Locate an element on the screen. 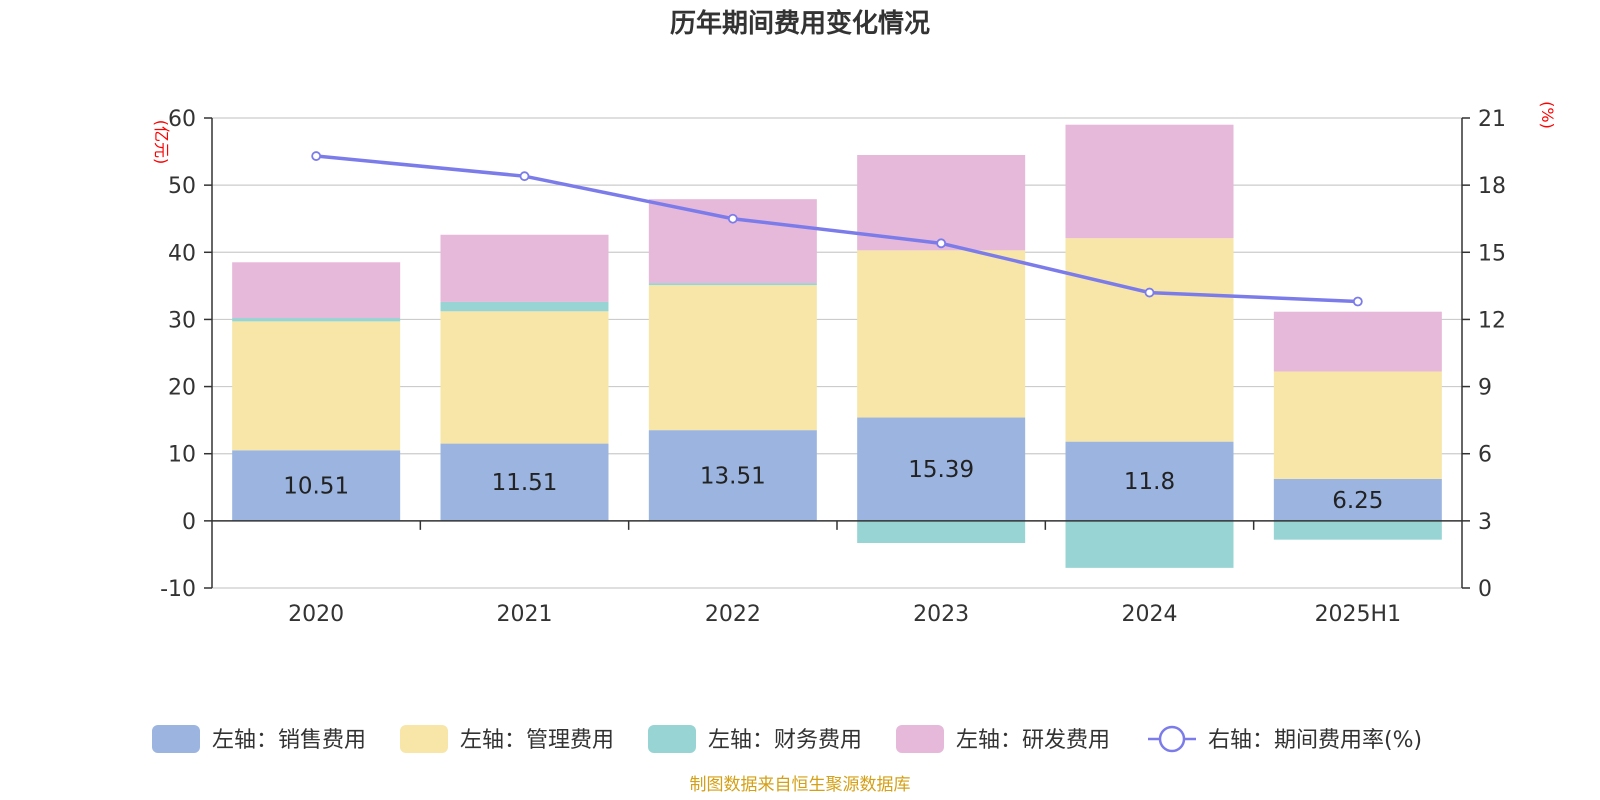 This screenshot has height=800, width=1600. x-tick-label: 2021 is located at coordinates (525, 614).